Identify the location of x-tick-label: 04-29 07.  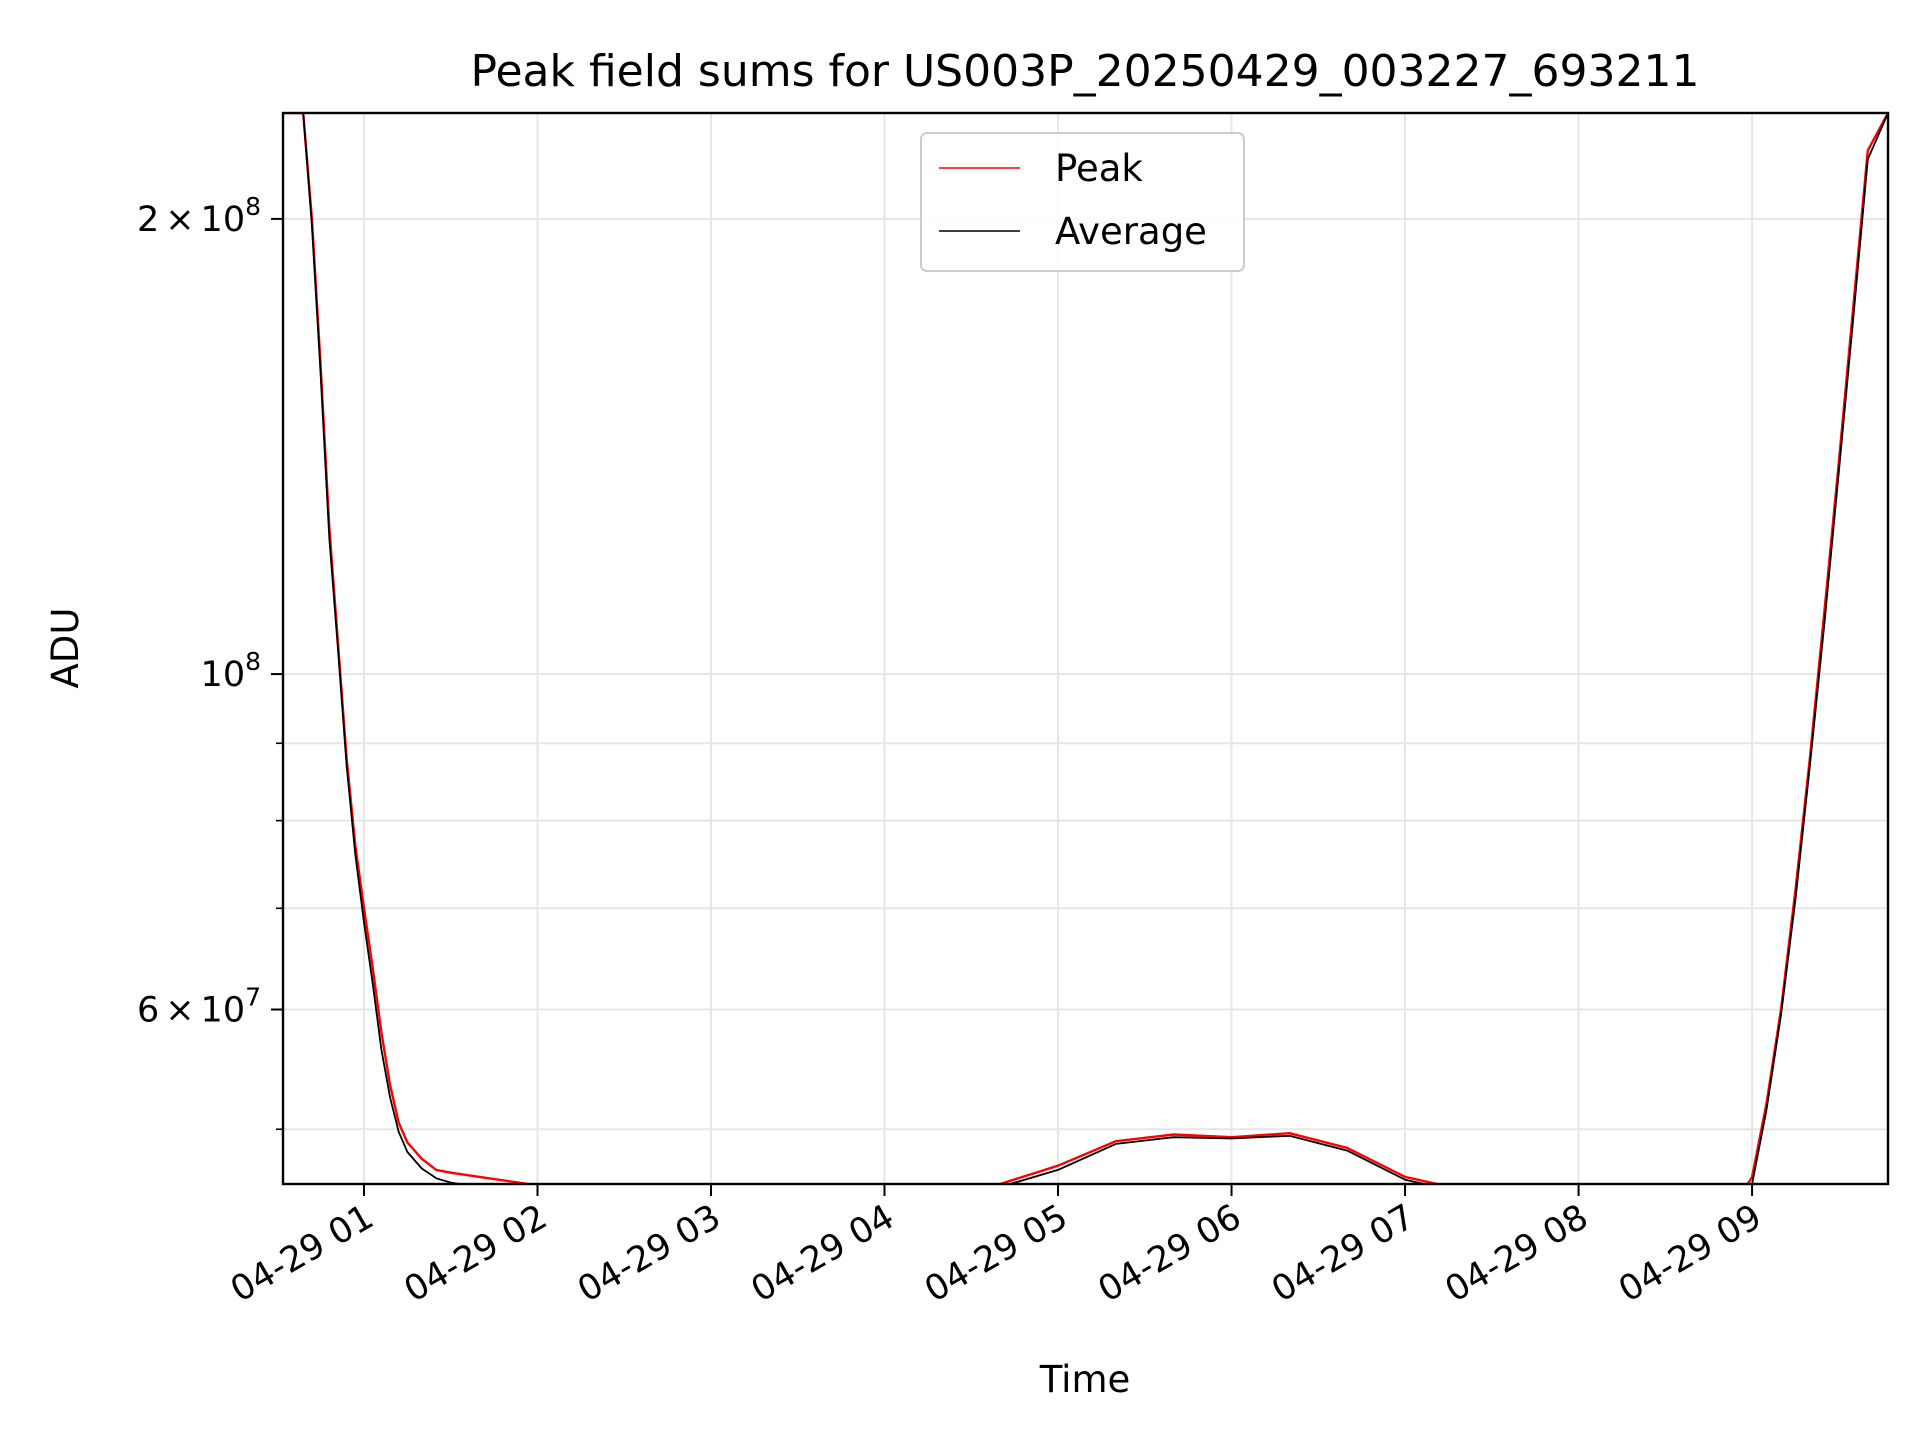
(1343, 1253).